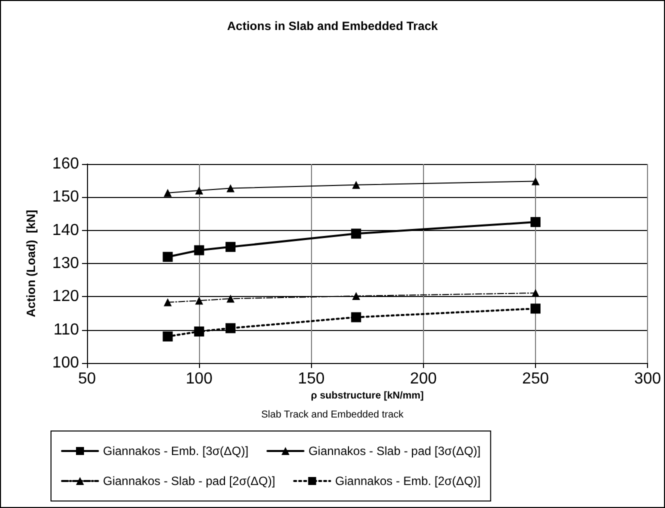 The image size is (665, 508). I want to click on y-tick-label: 100, so click(66, 363).